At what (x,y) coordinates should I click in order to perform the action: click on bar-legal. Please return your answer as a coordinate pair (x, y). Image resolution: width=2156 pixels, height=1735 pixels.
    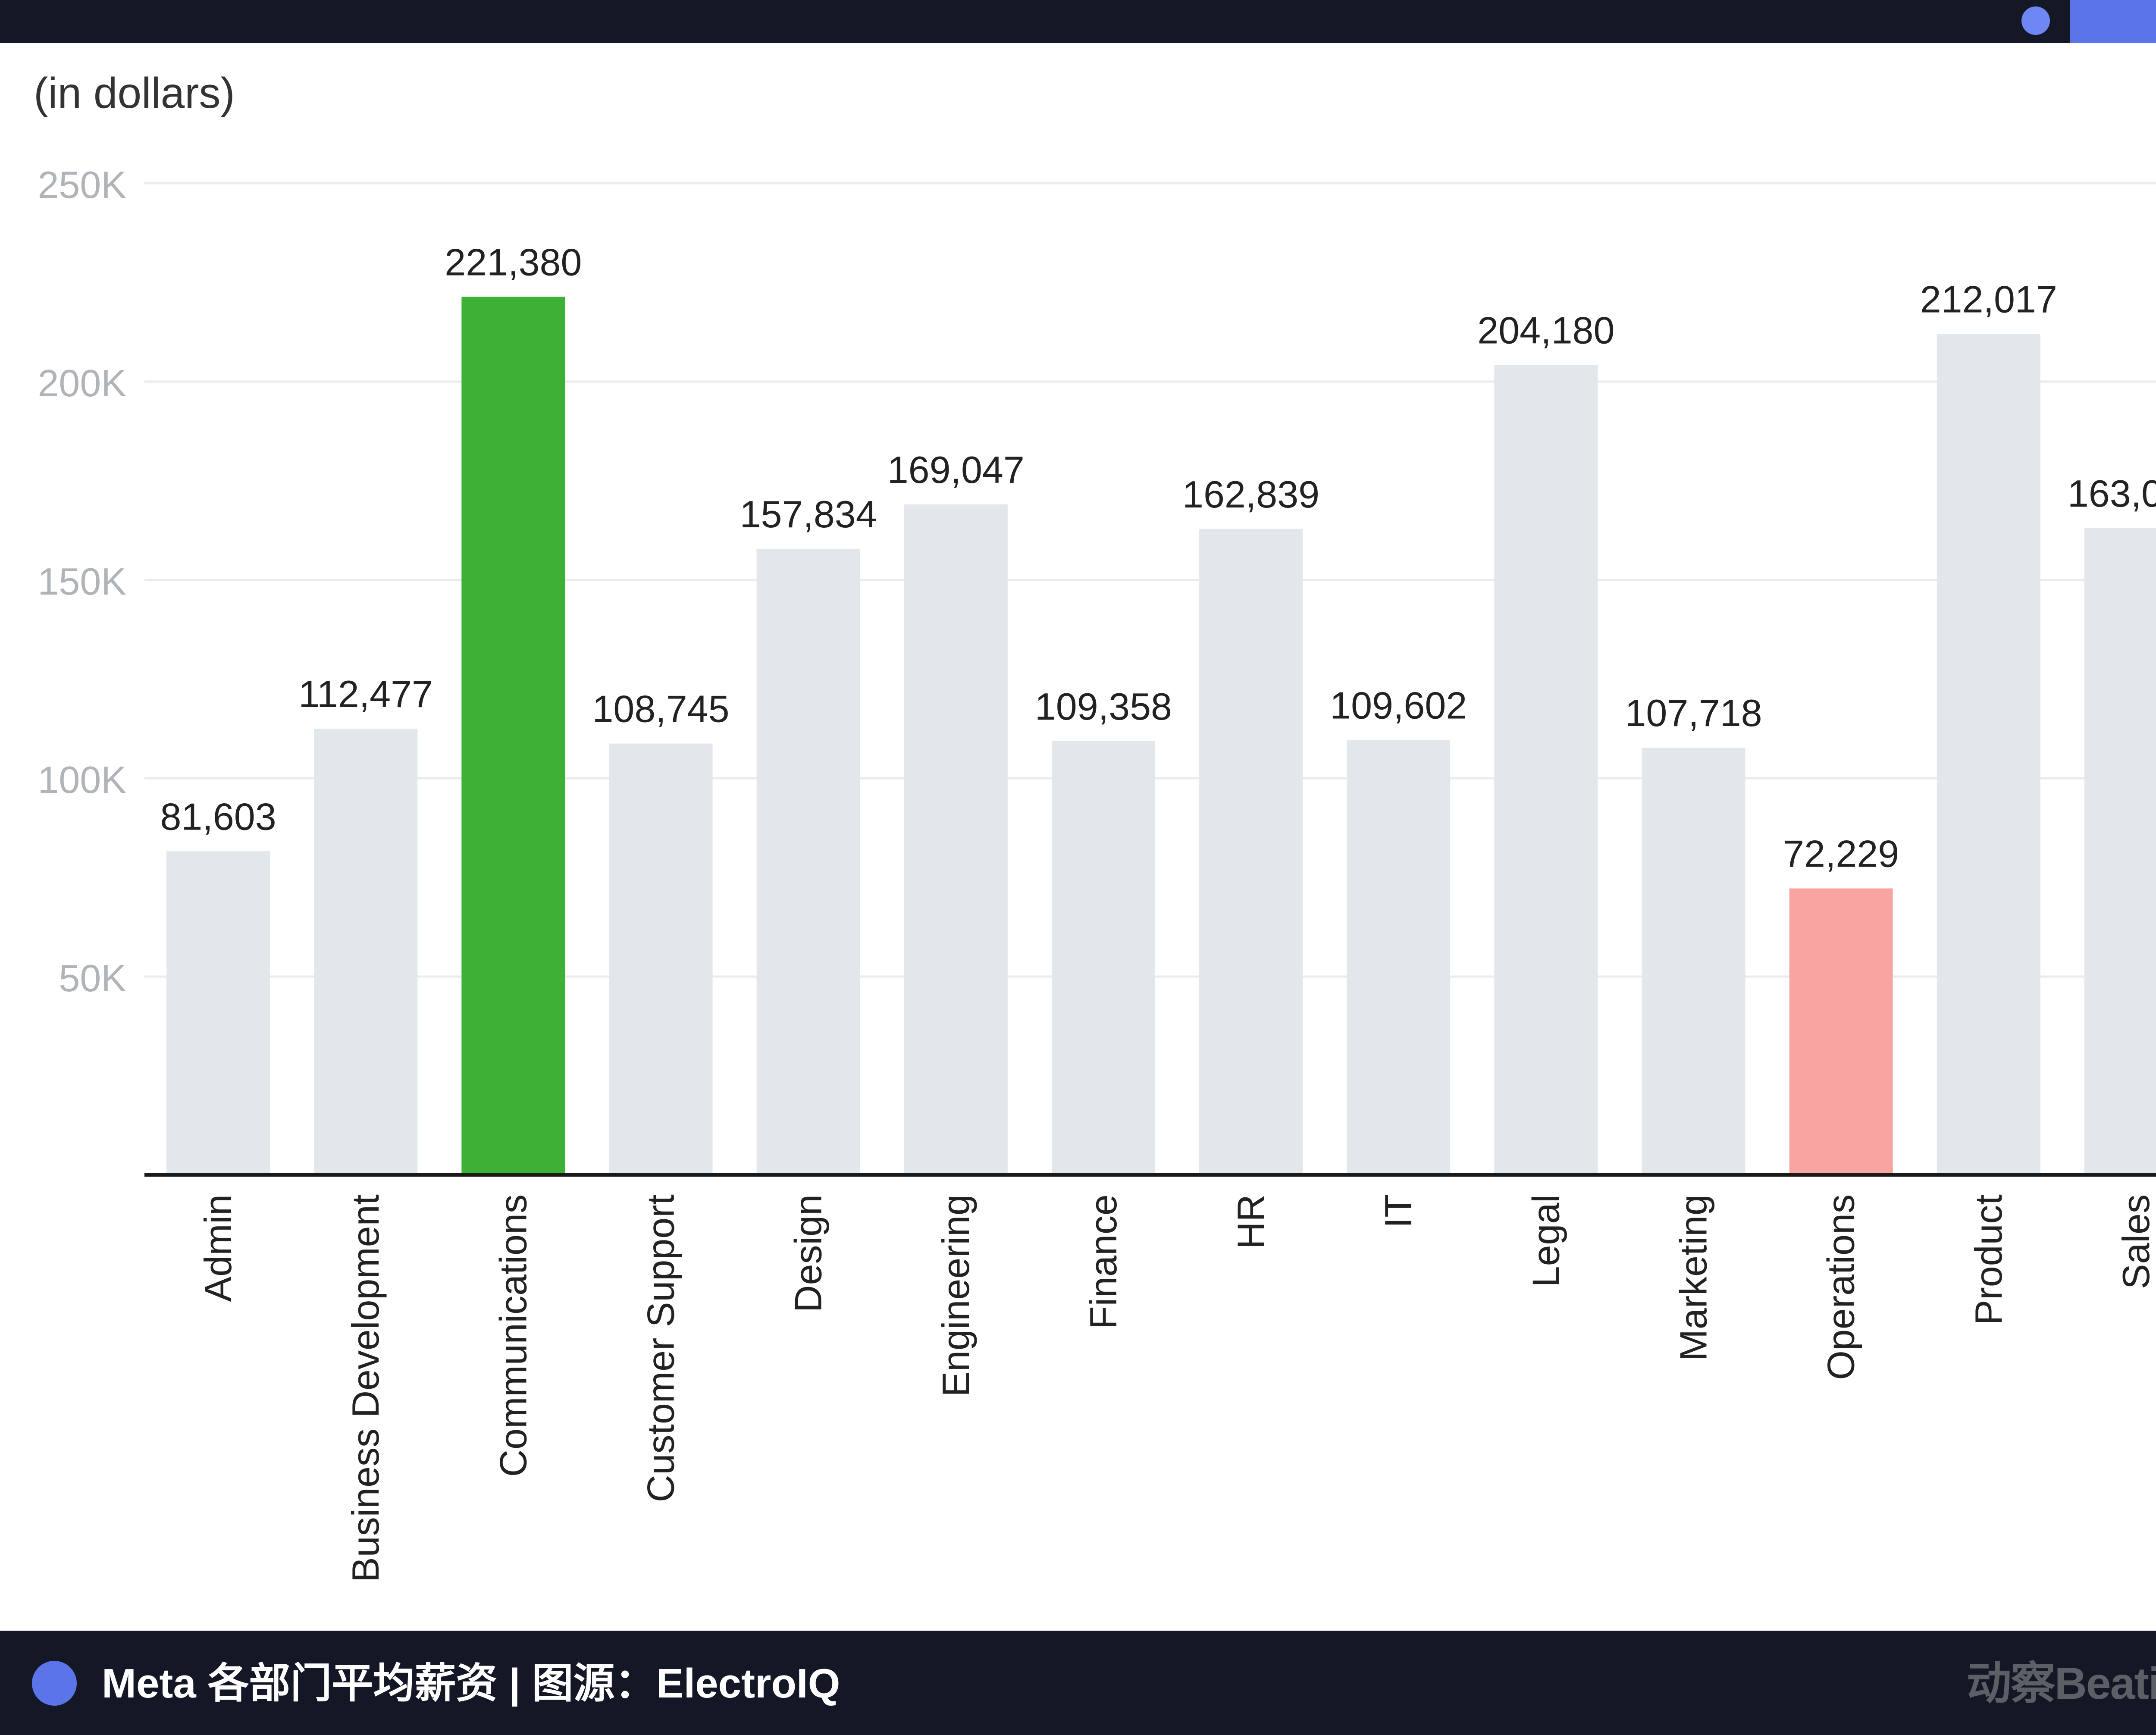
    Looking at the image, I should click on (1546, 770).